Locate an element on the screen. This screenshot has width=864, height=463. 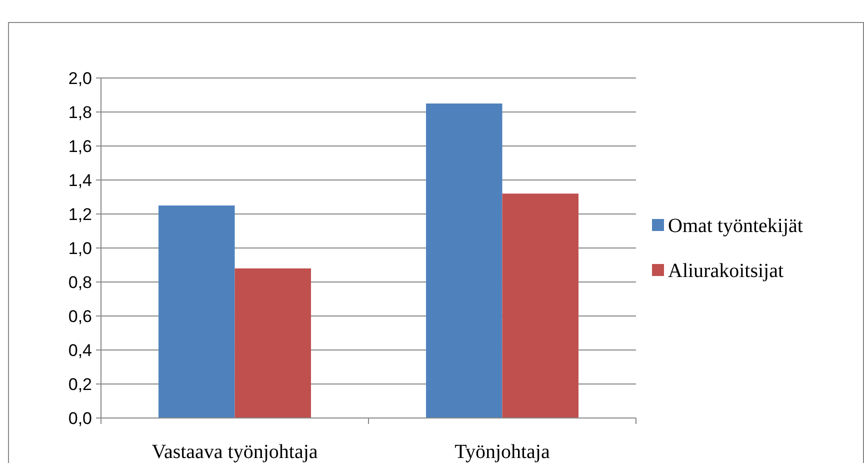
y-tick-label: 0,4 is located at coordinates (80, 350).